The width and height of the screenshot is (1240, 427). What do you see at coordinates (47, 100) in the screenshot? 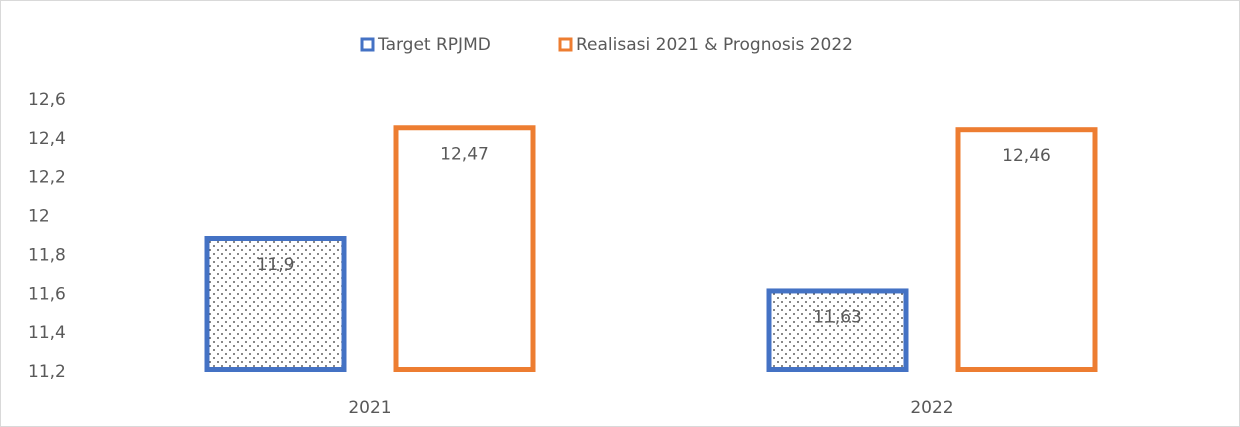
I see `y-tick-label: 12,6` at bounding box center [47, 100].